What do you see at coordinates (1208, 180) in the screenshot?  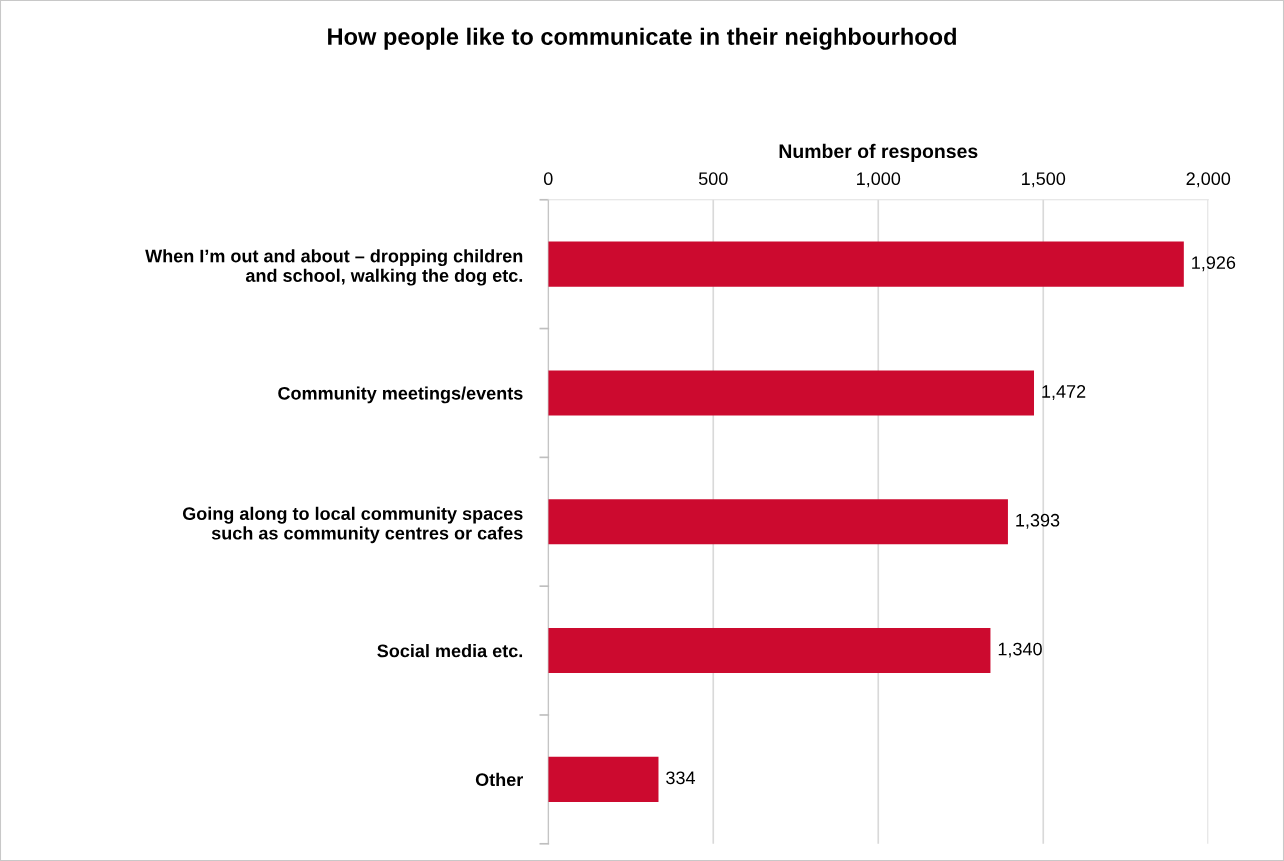 I see `x-tick-label: 2,000` at bounding box center [1208, 180].